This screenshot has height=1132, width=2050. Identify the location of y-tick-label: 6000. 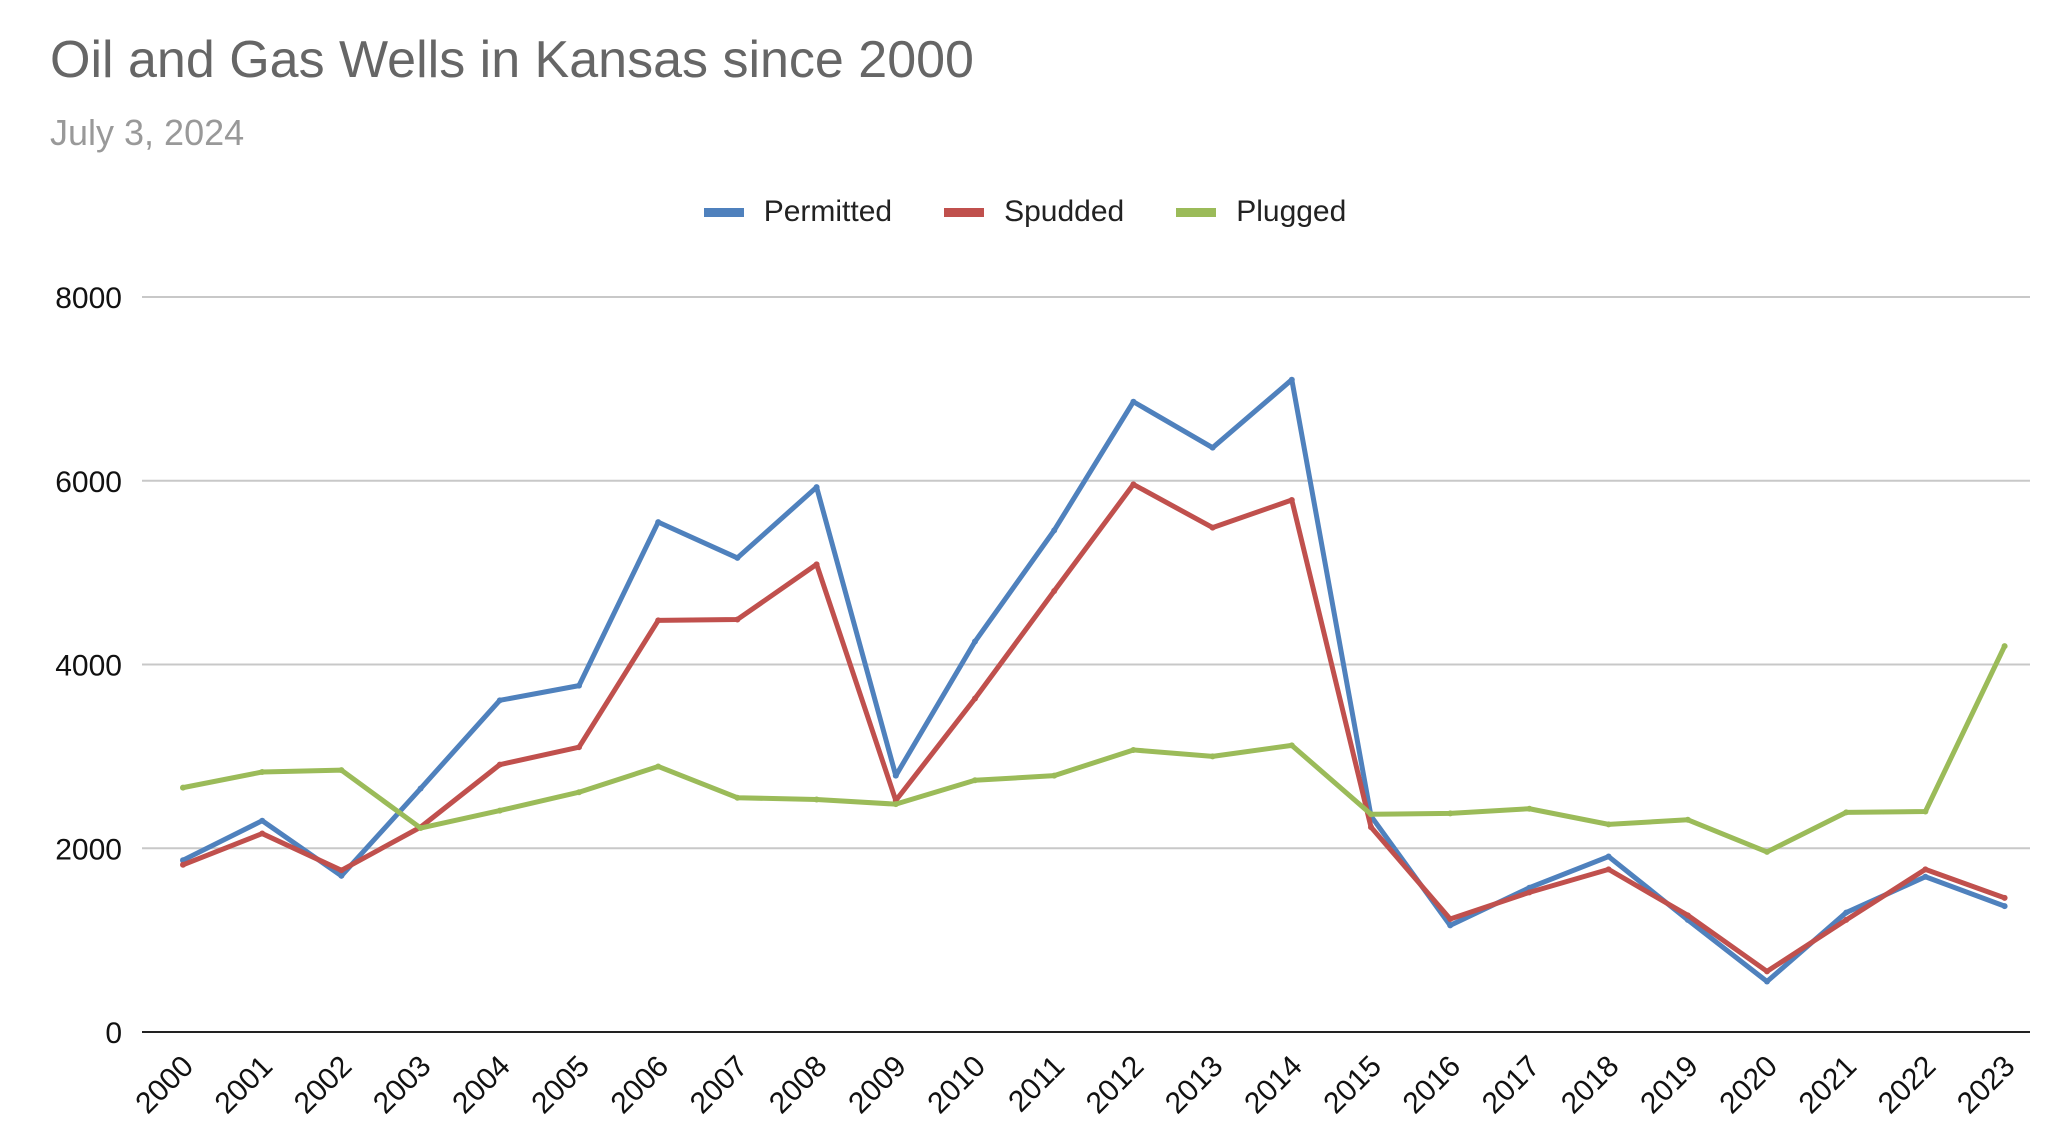
(88, 482).